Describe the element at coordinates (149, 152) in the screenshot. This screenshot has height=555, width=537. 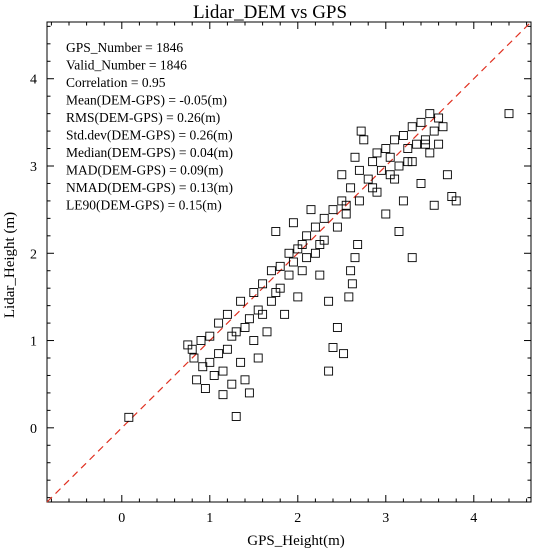
I see `stat-line: Median(DEM-GPS) = 0.04(m)` at that location.